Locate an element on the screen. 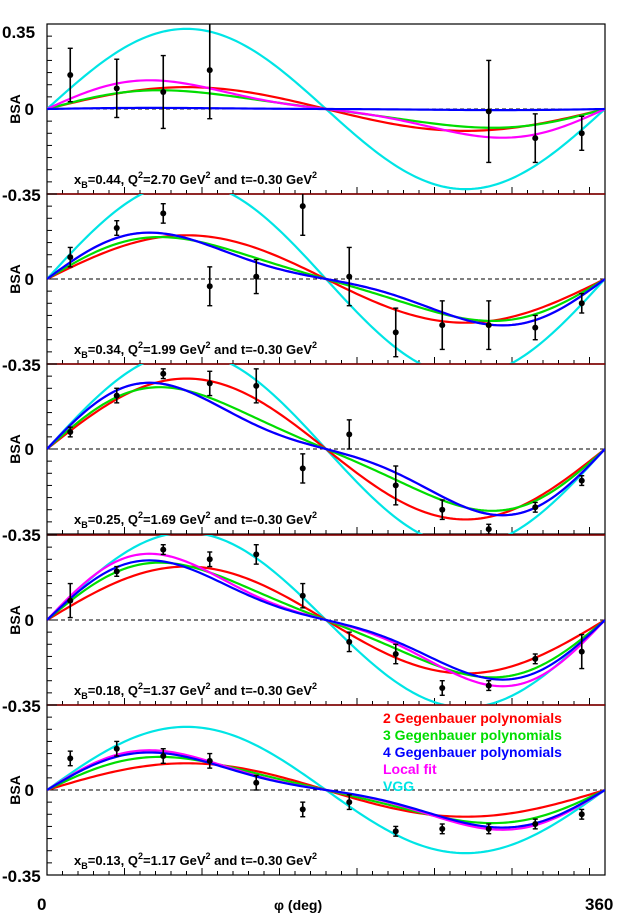  kinematics-label: xB=0.44, Q2=2.70 GeV2 and t=-0.30 GeV2 is located at coordinates (195, 180).